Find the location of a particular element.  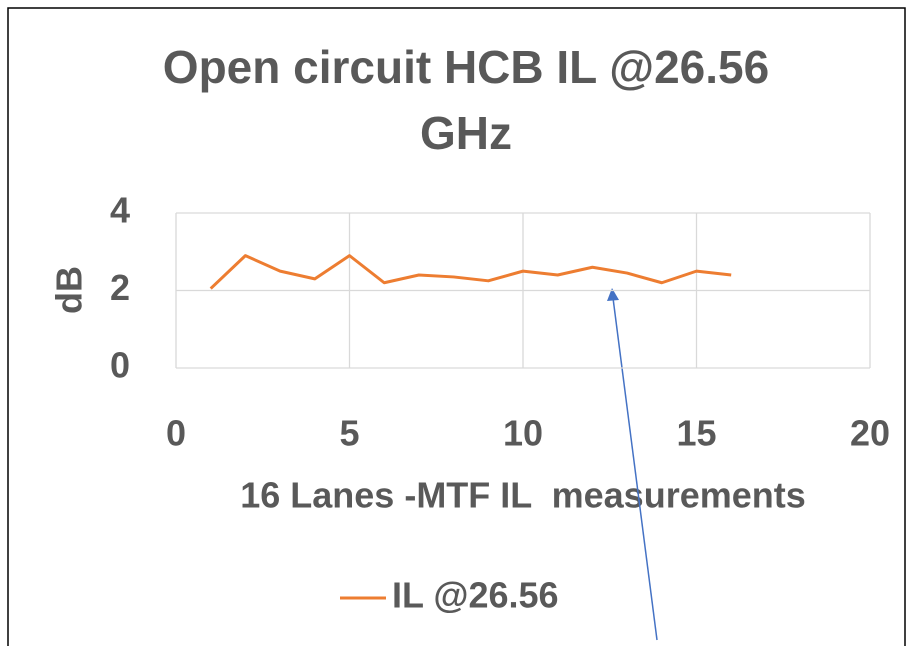

data-line is located at coordinates (470, 272).